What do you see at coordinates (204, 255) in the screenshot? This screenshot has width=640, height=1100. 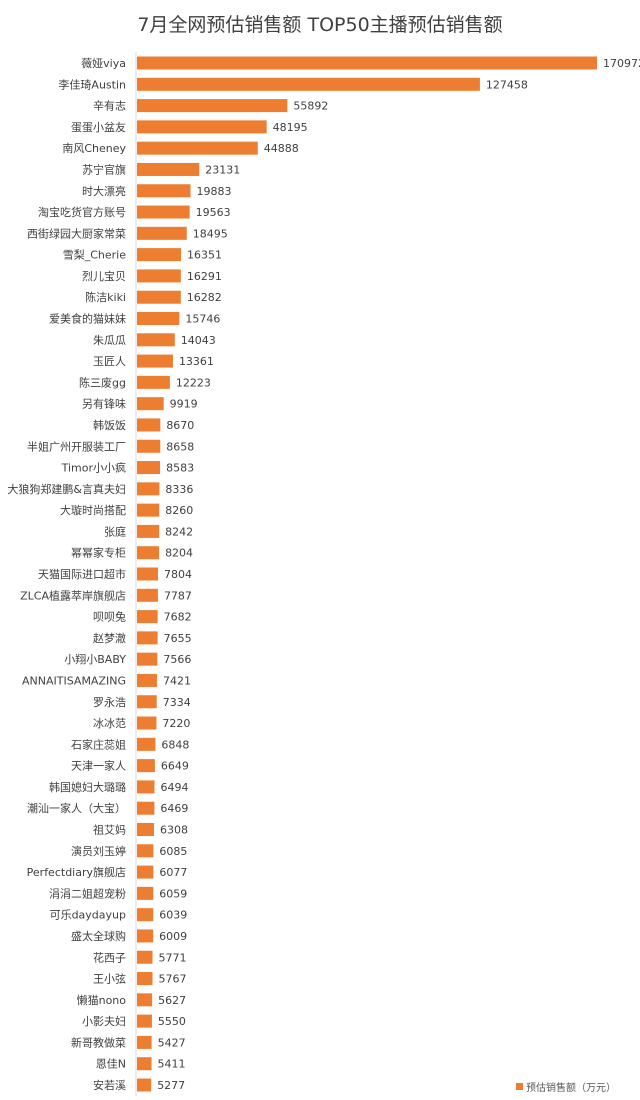 I see `data-label: 16351` at bounding box center [204, 255].